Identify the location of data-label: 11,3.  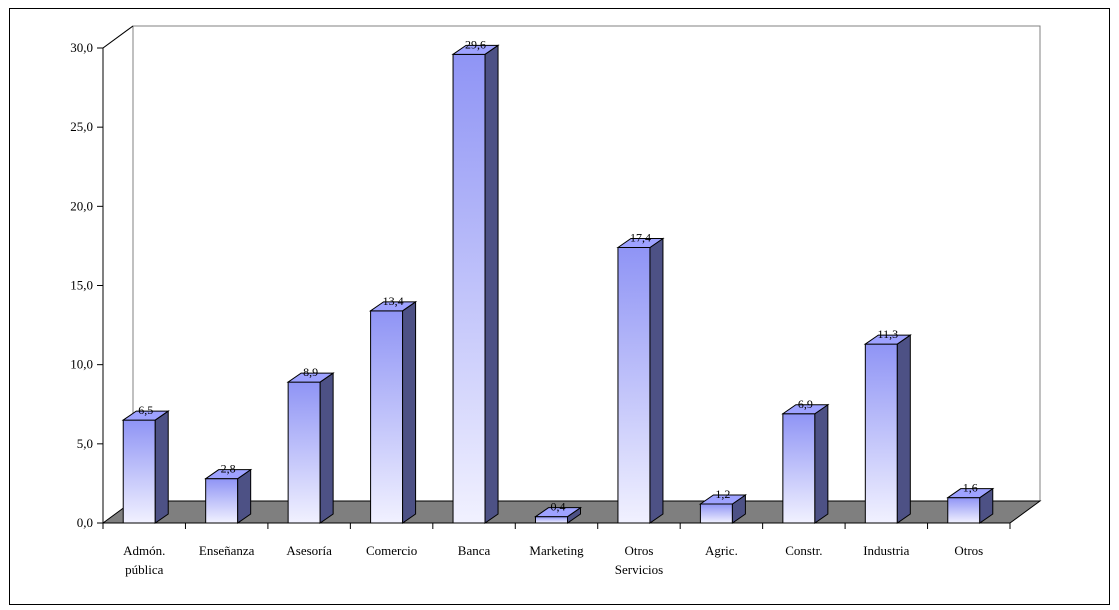
(888, 334).